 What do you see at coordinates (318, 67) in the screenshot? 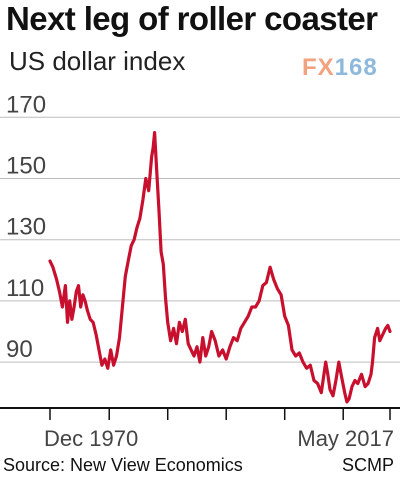
I see `logo-fx-text: FX` at bounding box center [318, 67].